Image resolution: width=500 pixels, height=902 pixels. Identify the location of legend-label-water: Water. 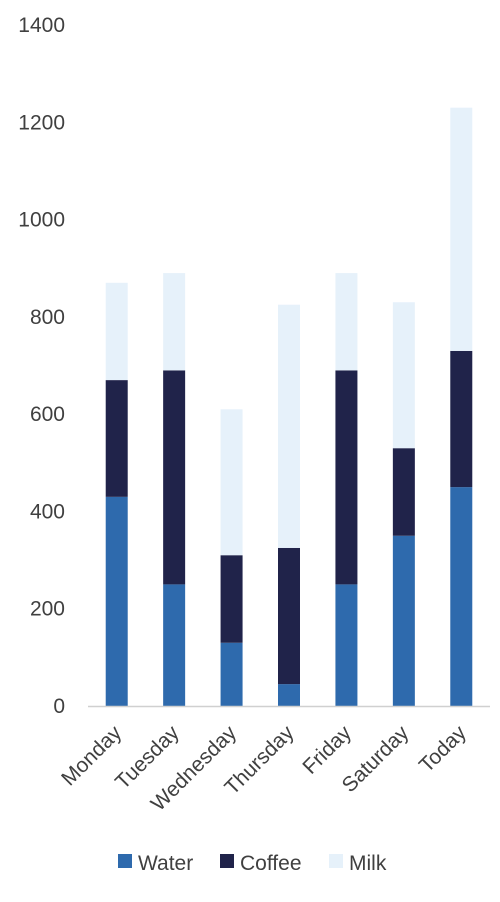
(165, 863).